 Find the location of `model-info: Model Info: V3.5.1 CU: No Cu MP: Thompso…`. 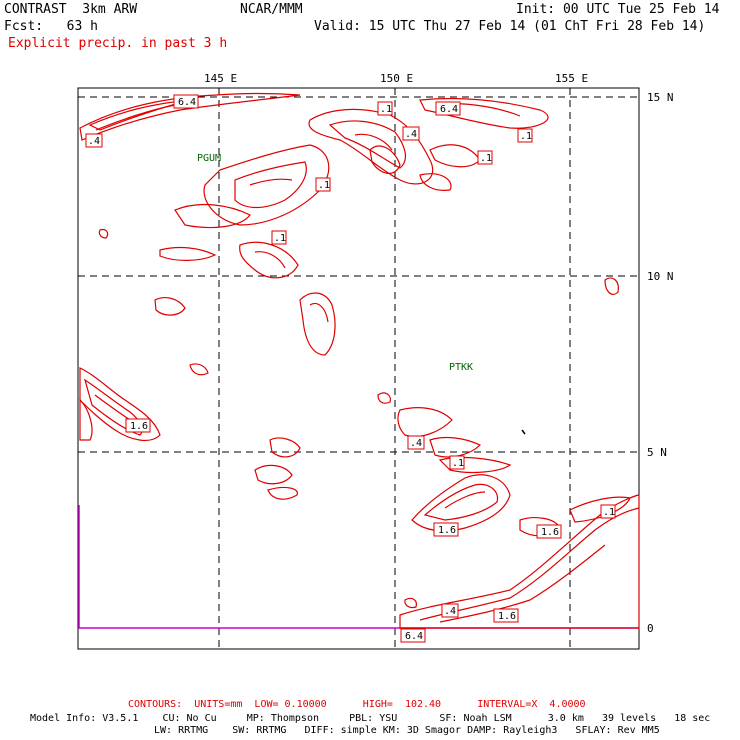

model-info: Model Info: V3.5.1 CU: No Cu MP: Thompso… is located at coordinates (370, 718).